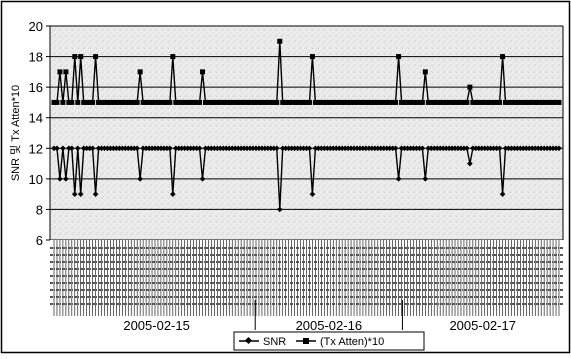  What do you see at coordinates (36, 87) in the screenshot?
I see `y-tick-label: 16` at bounding box center [36, 87].